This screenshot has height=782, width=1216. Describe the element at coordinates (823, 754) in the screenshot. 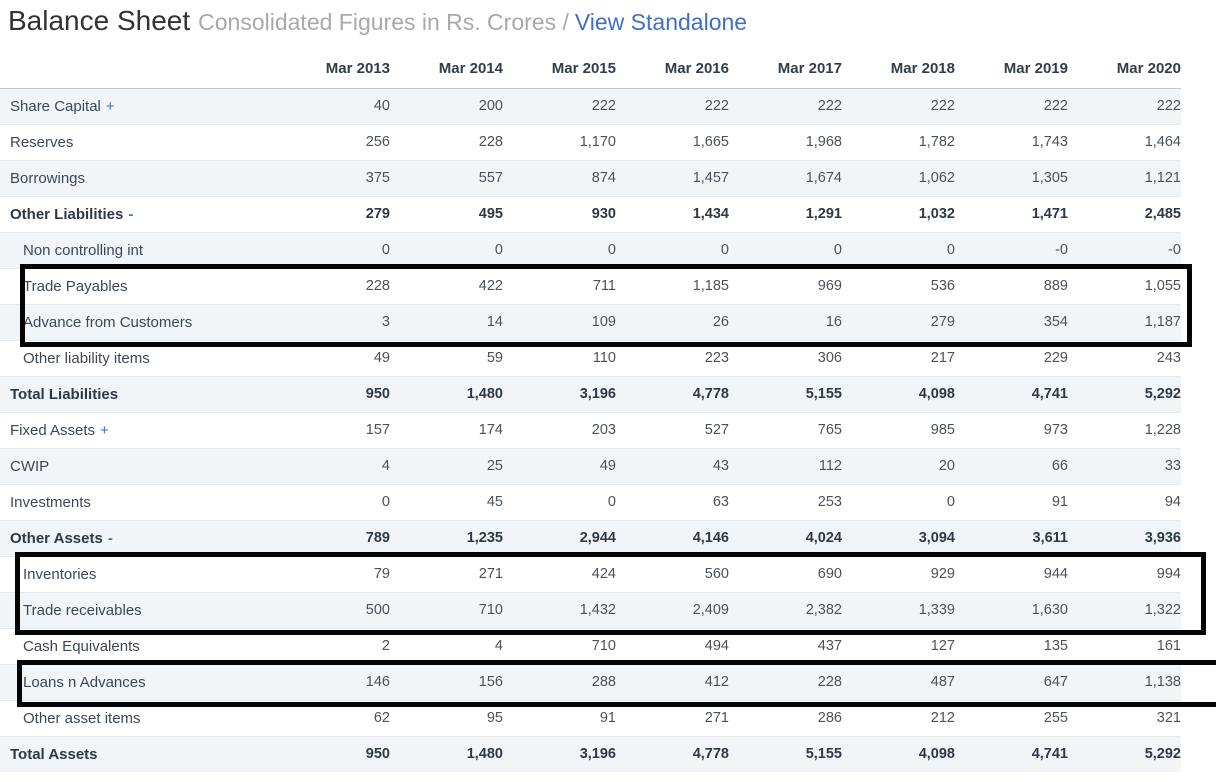

I see `value-cell: 5,155` at that location.